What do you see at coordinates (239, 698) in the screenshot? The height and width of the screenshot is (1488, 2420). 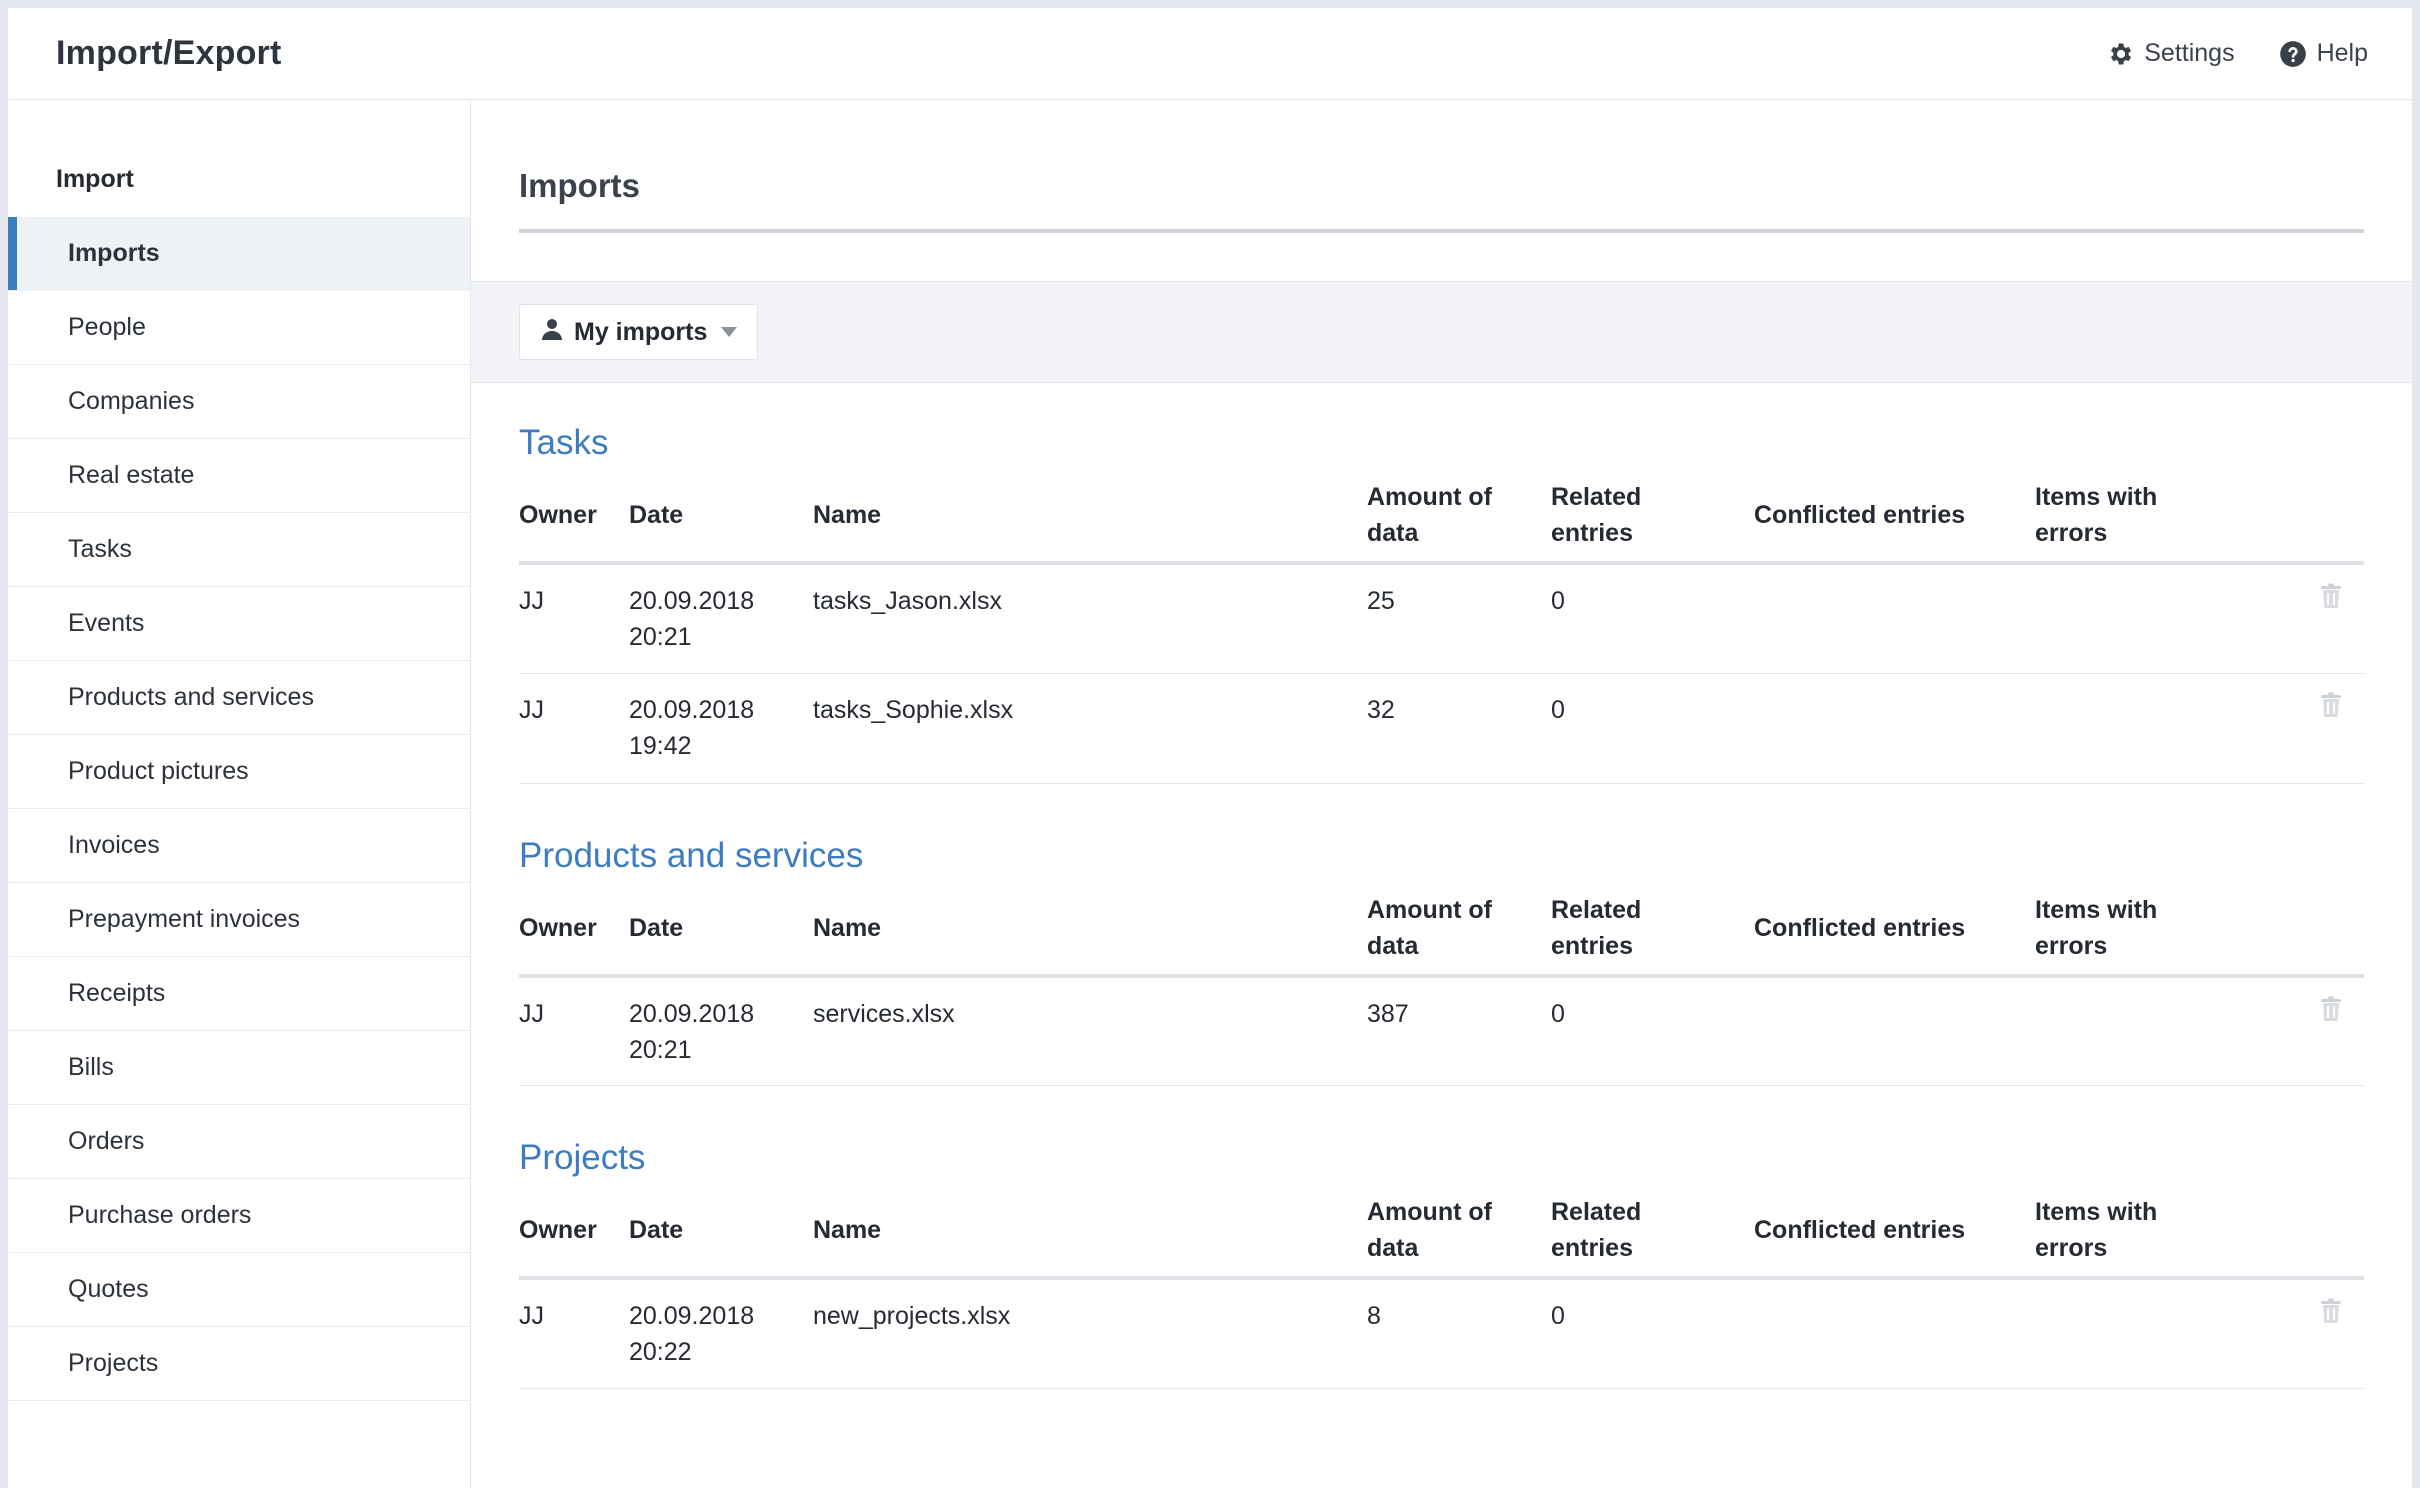 I see `sidebar-item-products-and-services: Products and services` at bounding box center [239, 698].